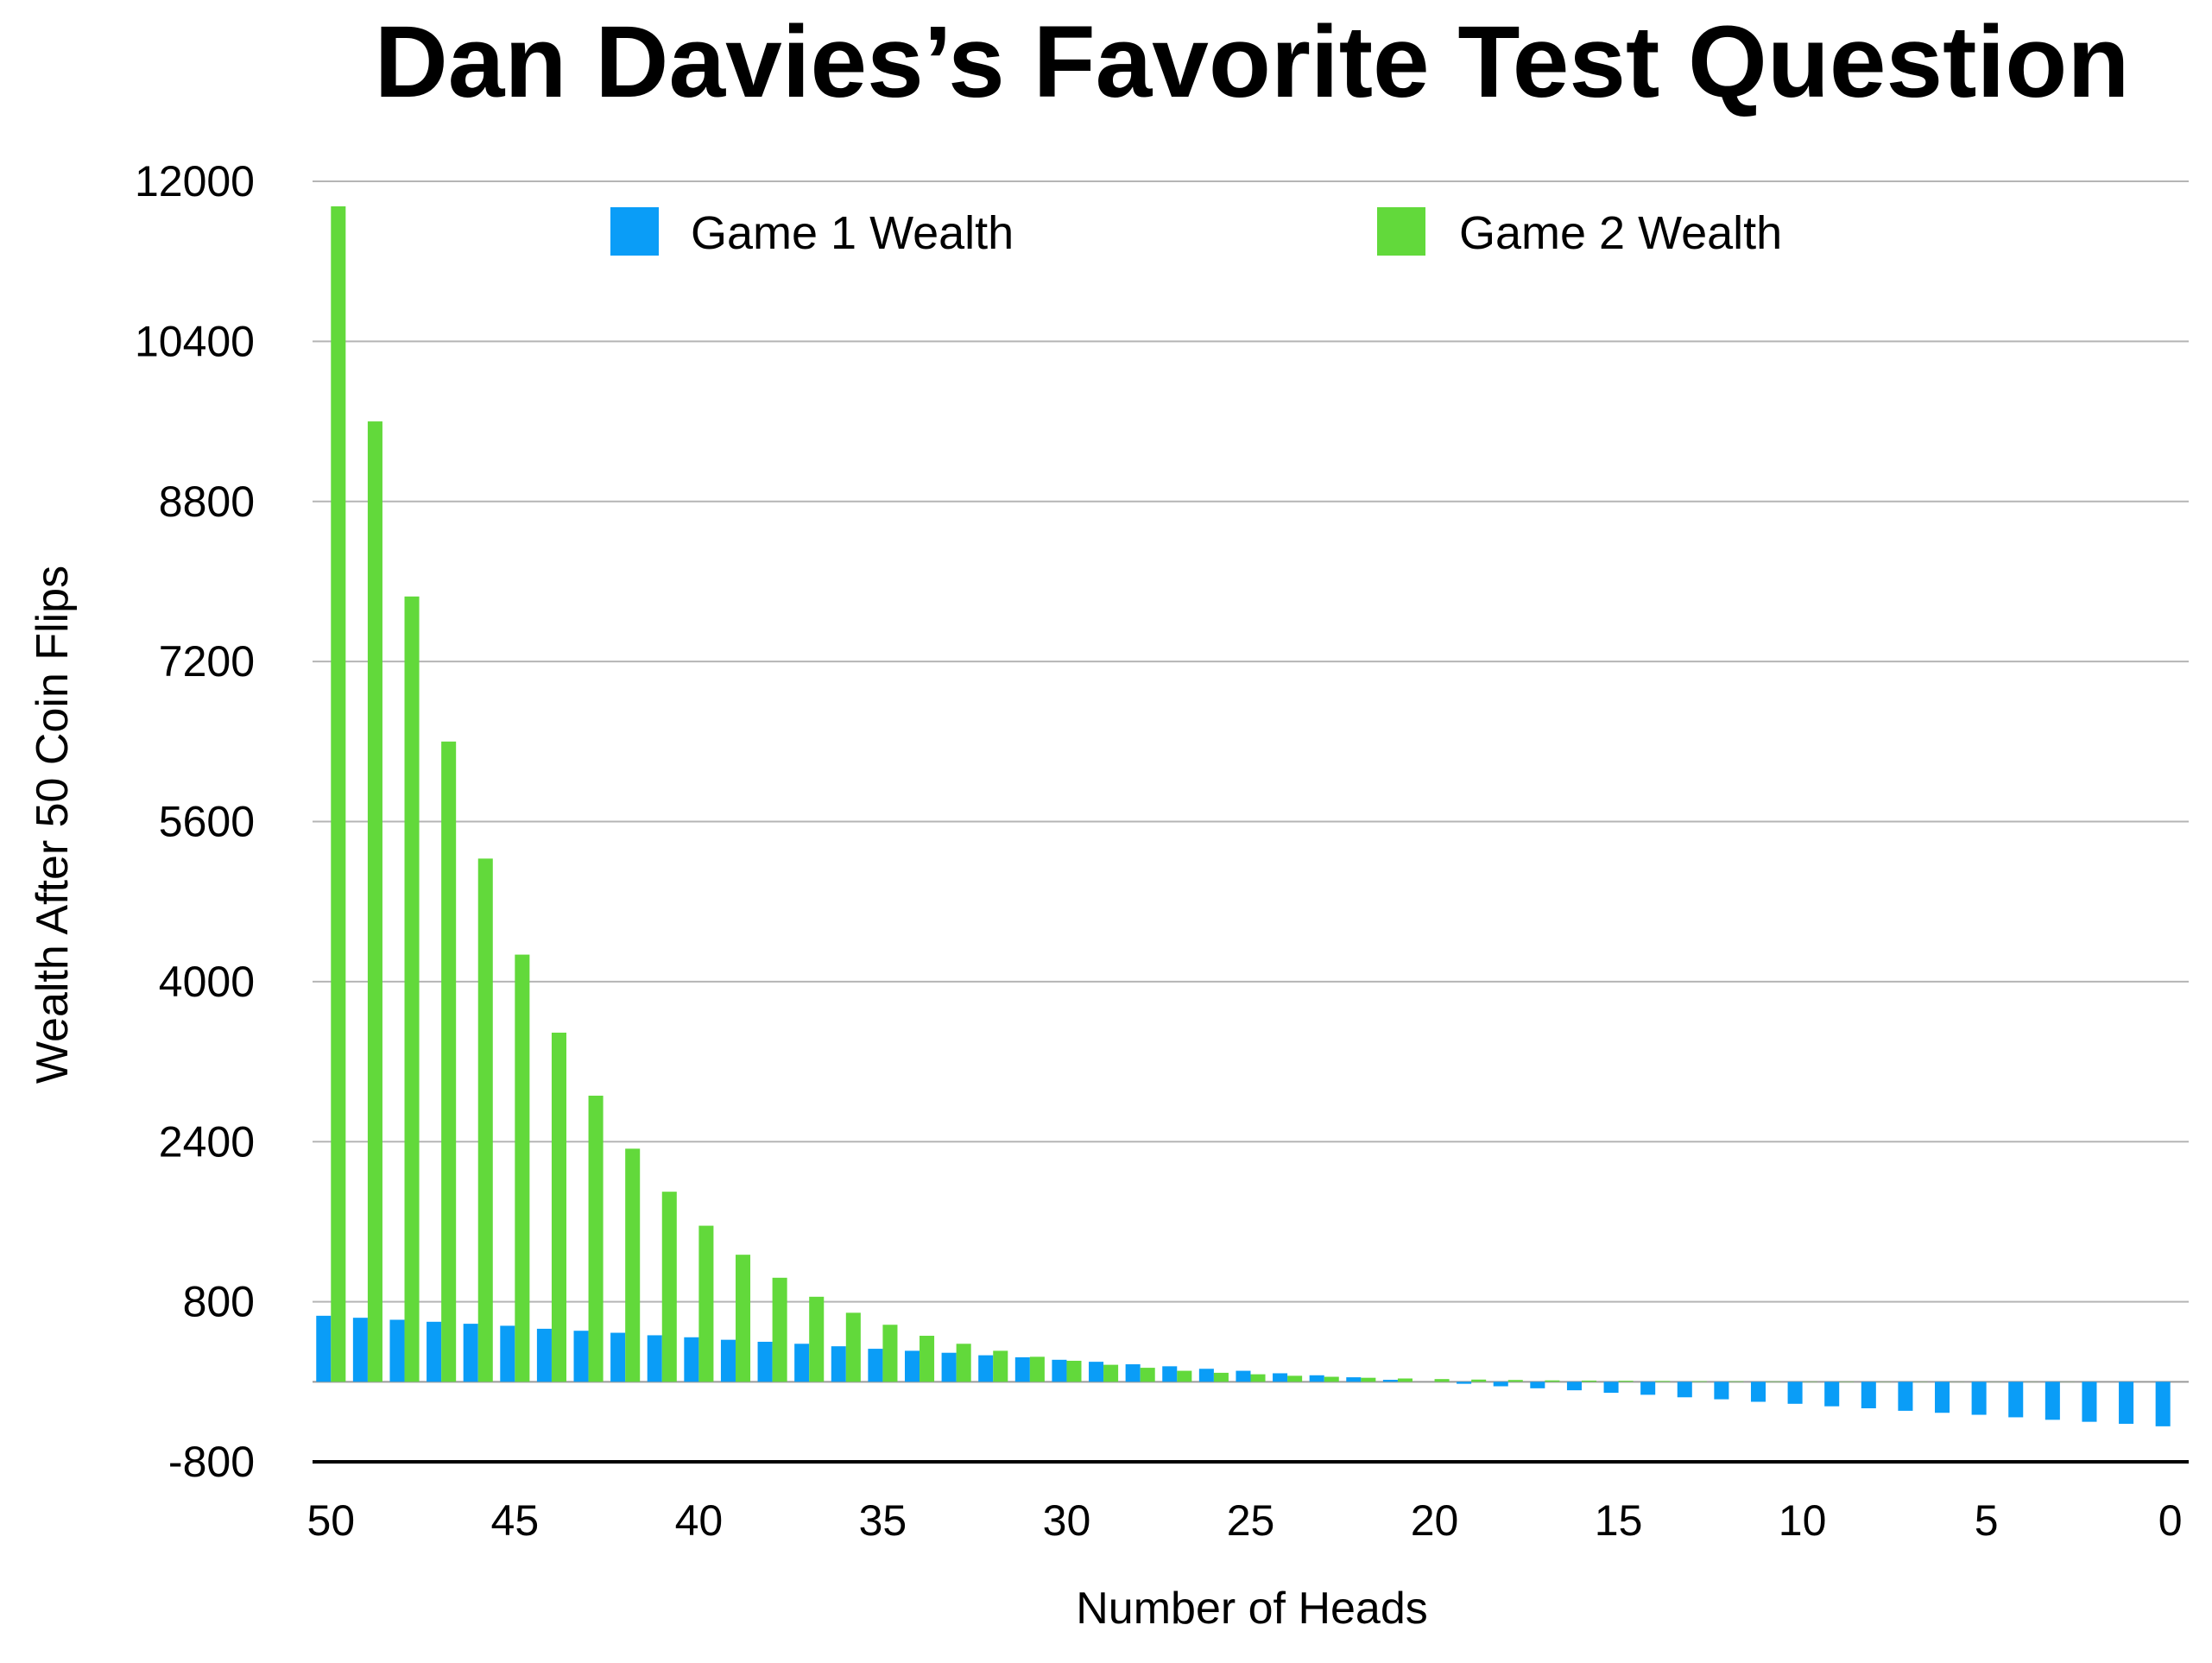 The height and width of the screenshot is (1663, 2212). What do you see at coordinates (1196, 233) in the screenshot?
I see `legend: Game 1 Wealth Game 2 Wealth` at bounding box center [1196, 233].